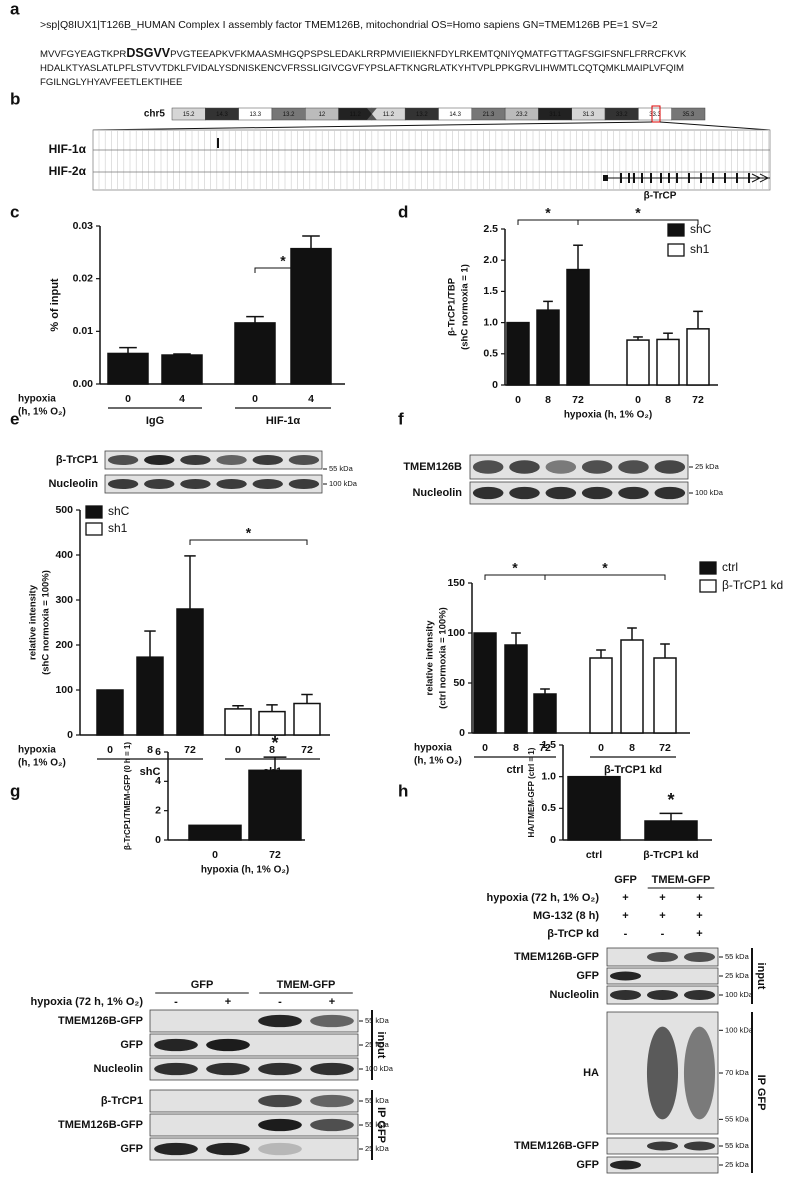 This screenshot has height=1181, width=791. I want to click on band-label: 13.2, so click(289, 115).